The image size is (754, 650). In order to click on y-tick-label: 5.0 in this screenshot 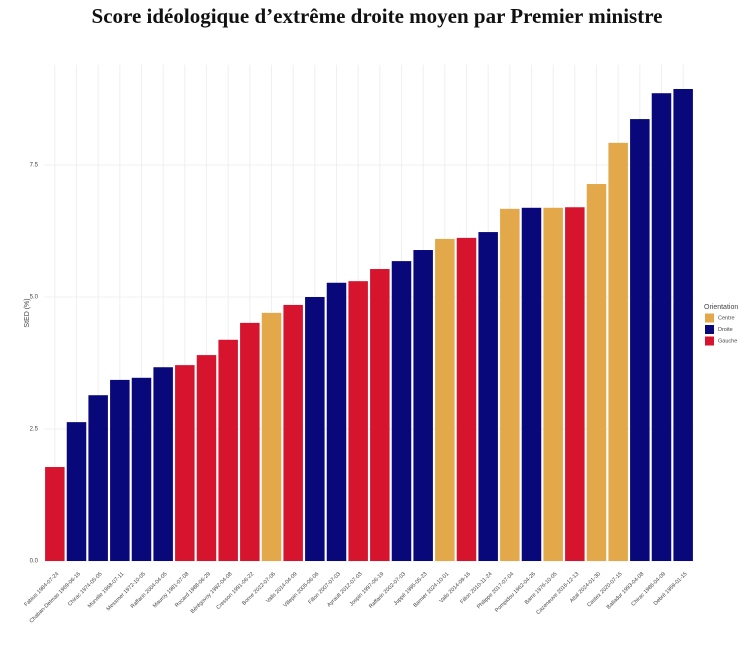, I will do `click(34, 298)`.